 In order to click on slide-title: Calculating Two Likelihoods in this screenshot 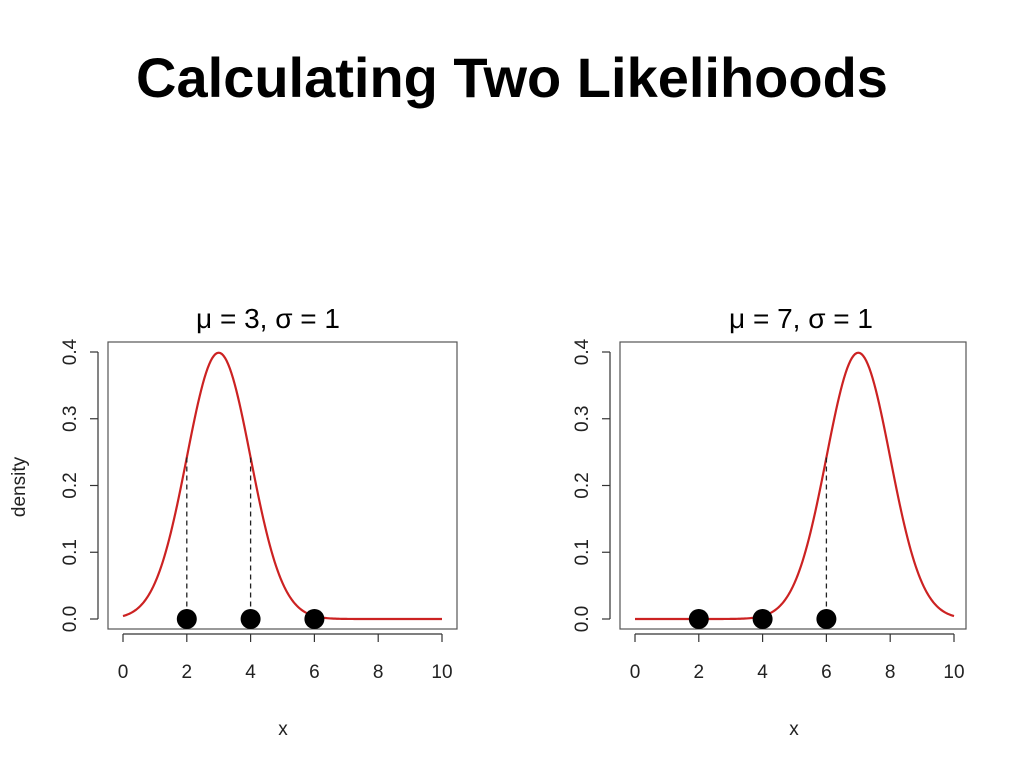, I will do `click(512, 77)`.